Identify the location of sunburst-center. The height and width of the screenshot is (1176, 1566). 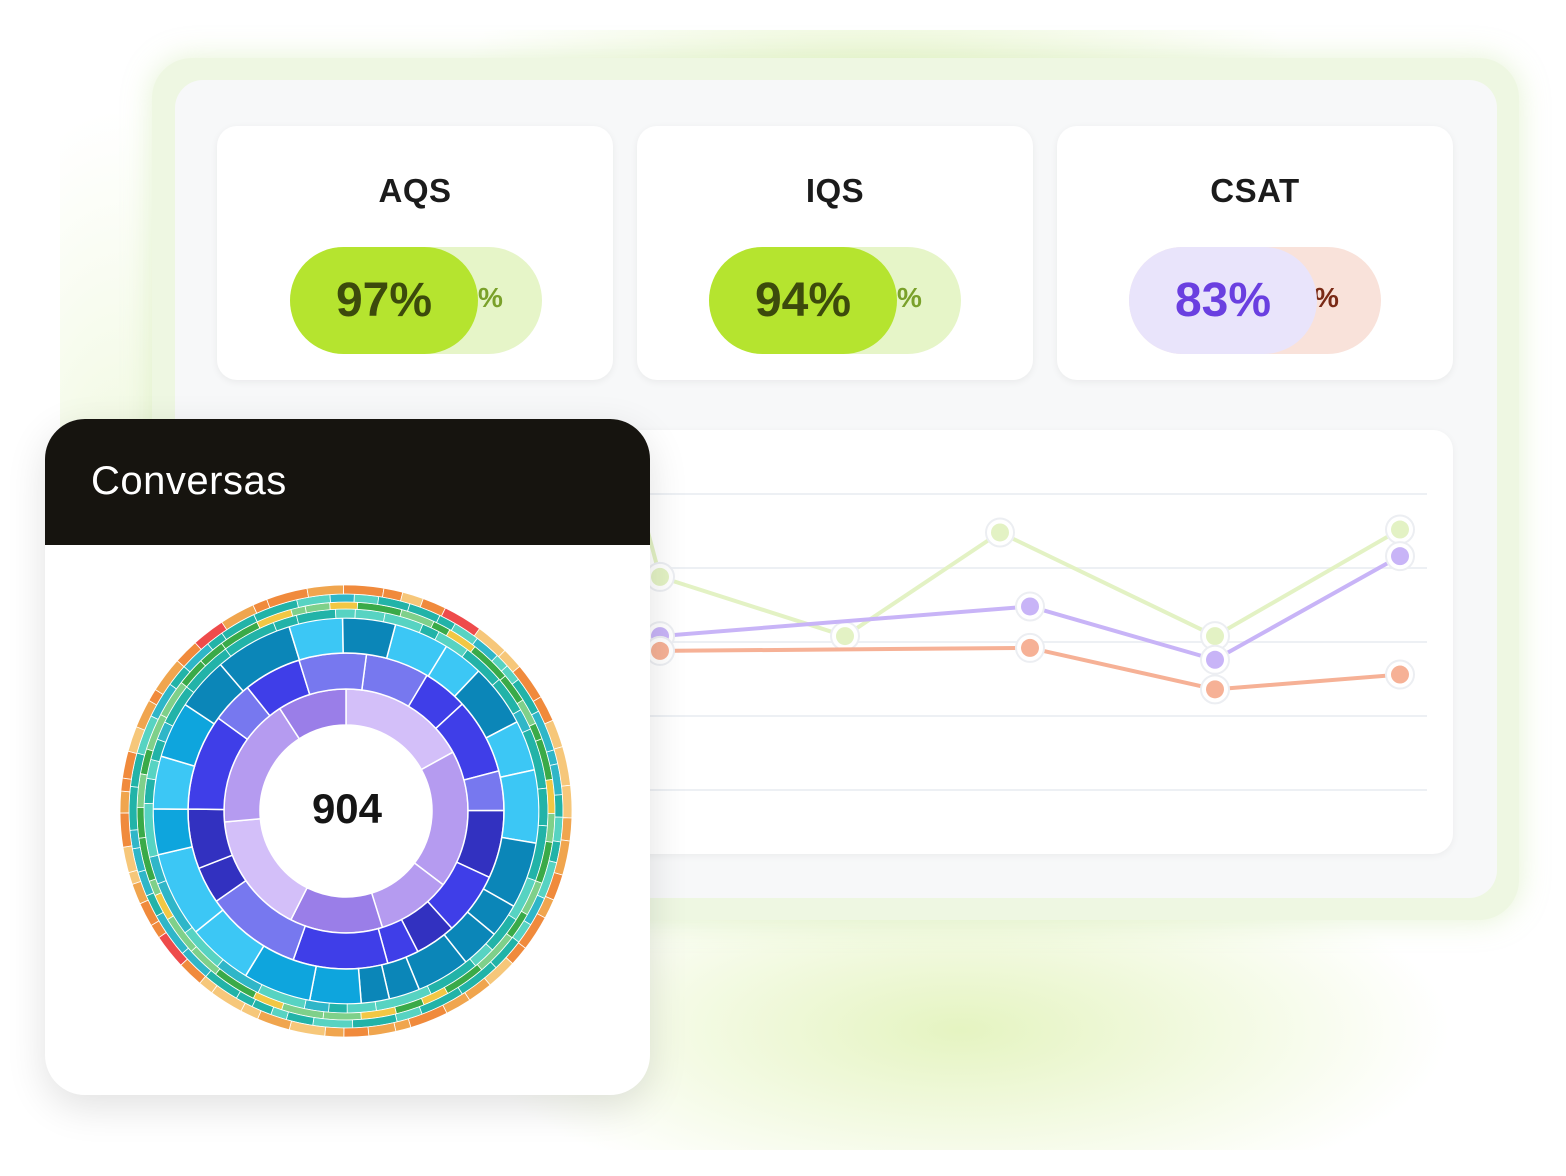
(346, 811).